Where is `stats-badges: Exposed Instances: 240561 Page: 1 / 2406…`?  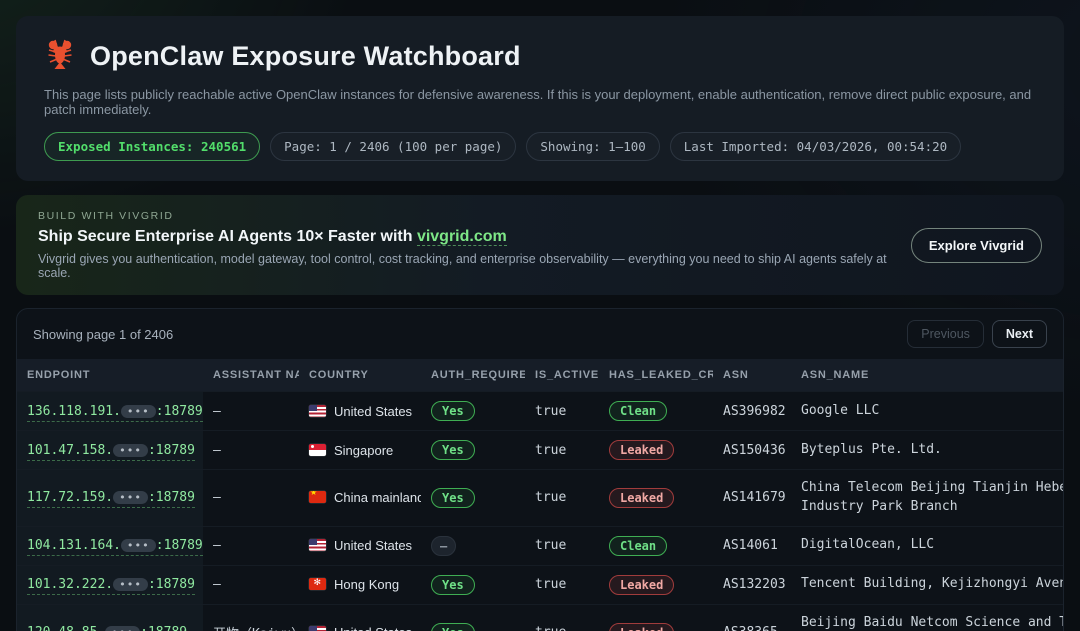
stats-badges: Exposed Instances: 240561 Page: 1 / 2406… is located at coordinates (540, 146).